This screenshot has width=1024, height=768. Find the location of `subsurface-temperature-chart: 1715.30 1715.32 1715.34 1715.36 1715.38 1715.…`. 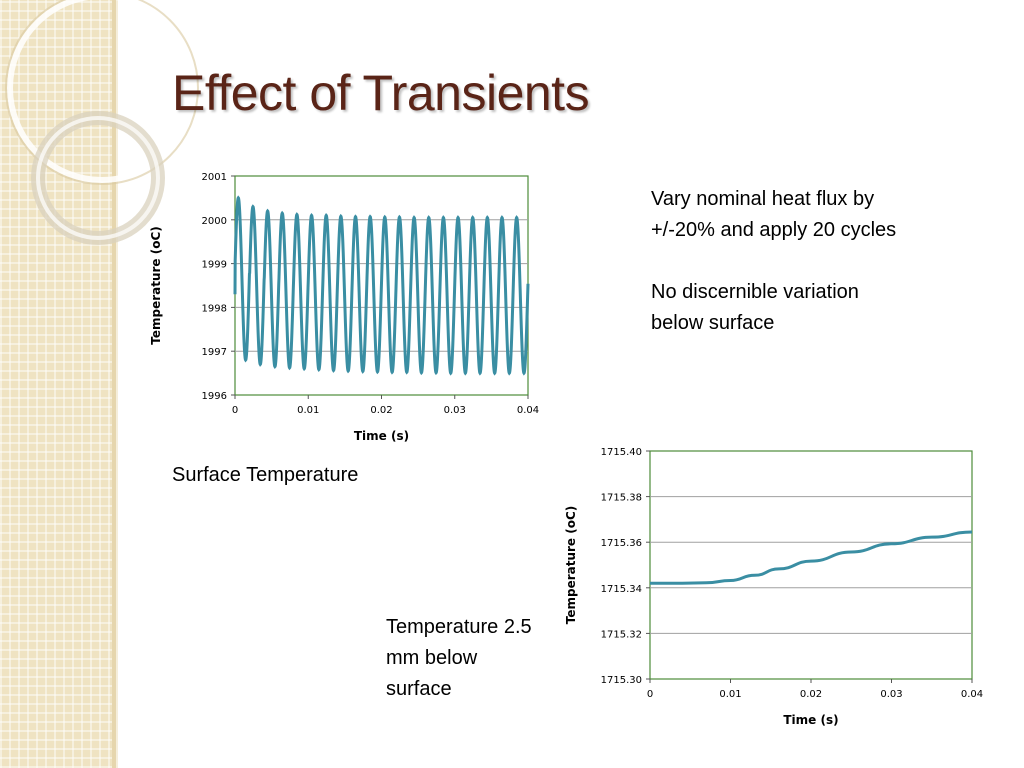

subsurface-temperature-chart: 1715.30 1715.32 1715.34 1715.36 1715.38 1715.… is located at coordinates (773, 587).